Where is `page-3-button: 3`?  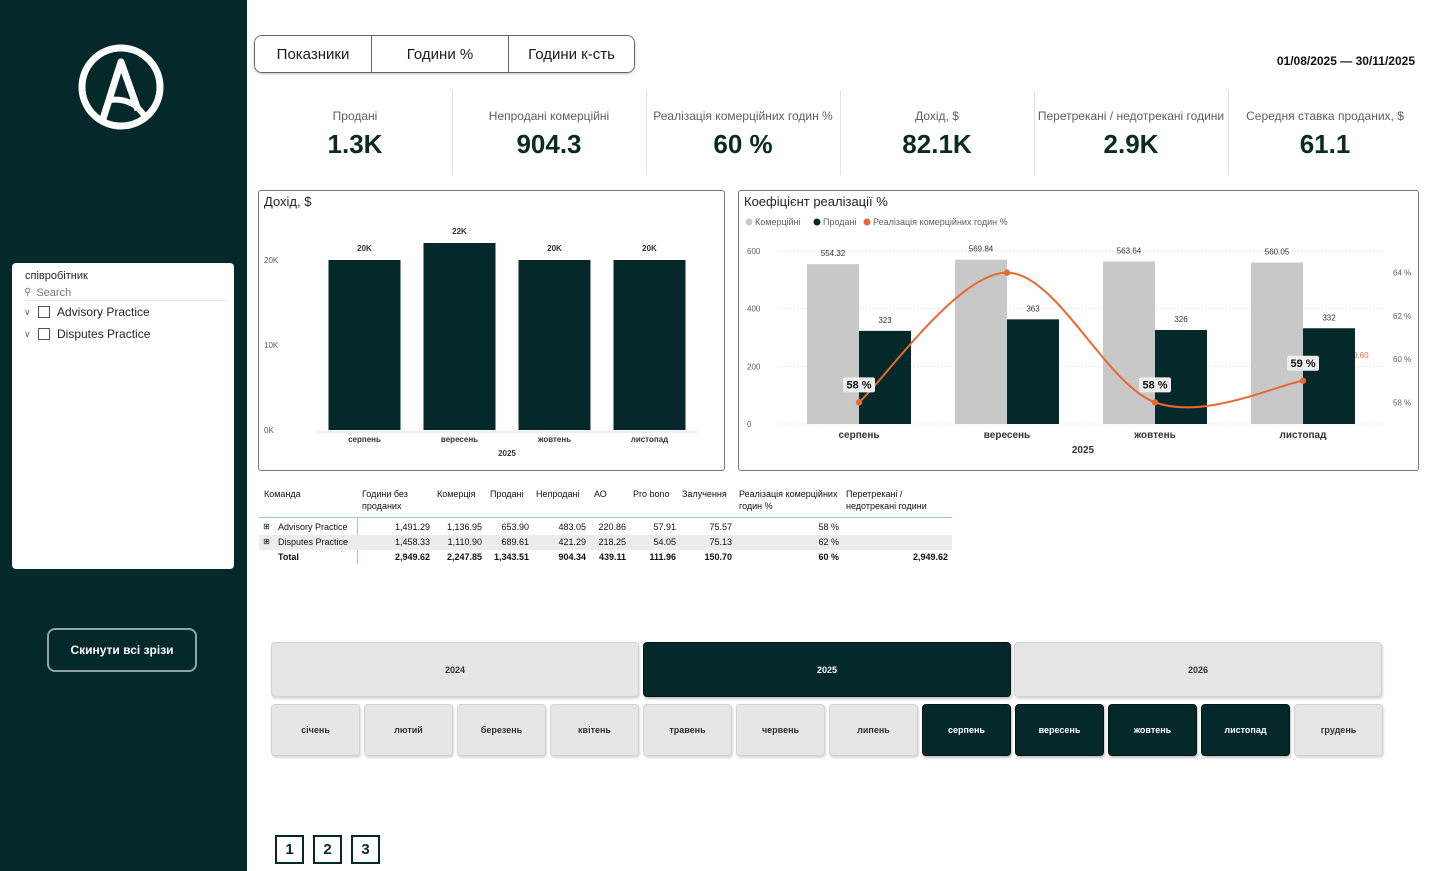
page-3-button: 3 is located at coordinates (365, 849).